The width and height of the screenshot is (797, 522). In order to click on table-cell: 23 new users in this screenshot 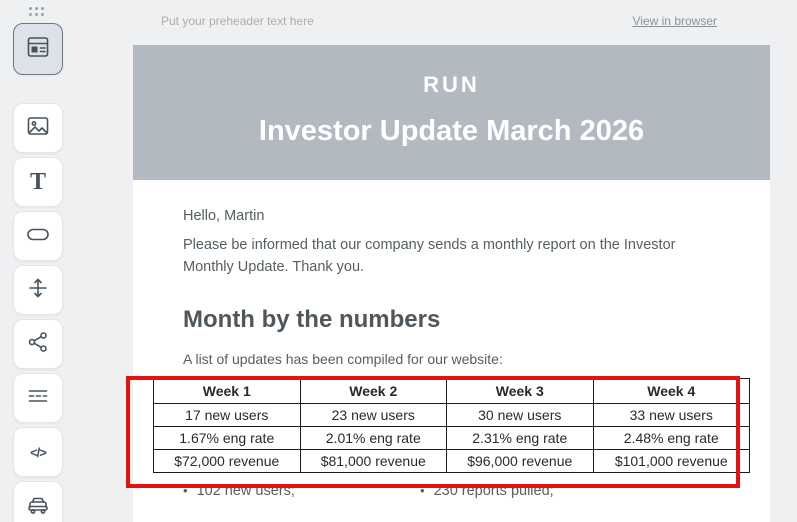, I will do `click(373, 414)`.